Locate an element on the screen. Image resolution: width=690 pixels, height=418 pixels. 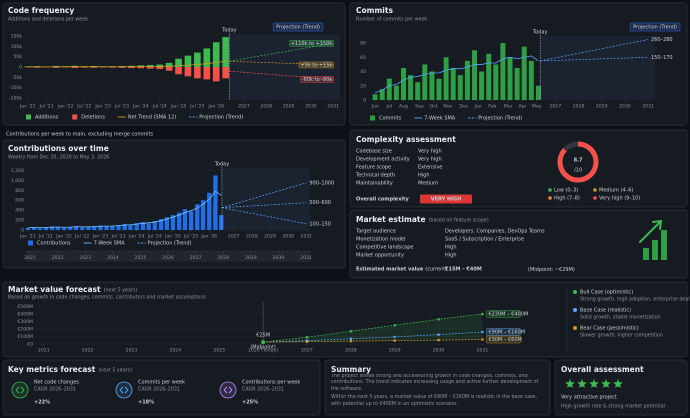
x-tick-label: Jan '25 is located at coordinates (172, 237).